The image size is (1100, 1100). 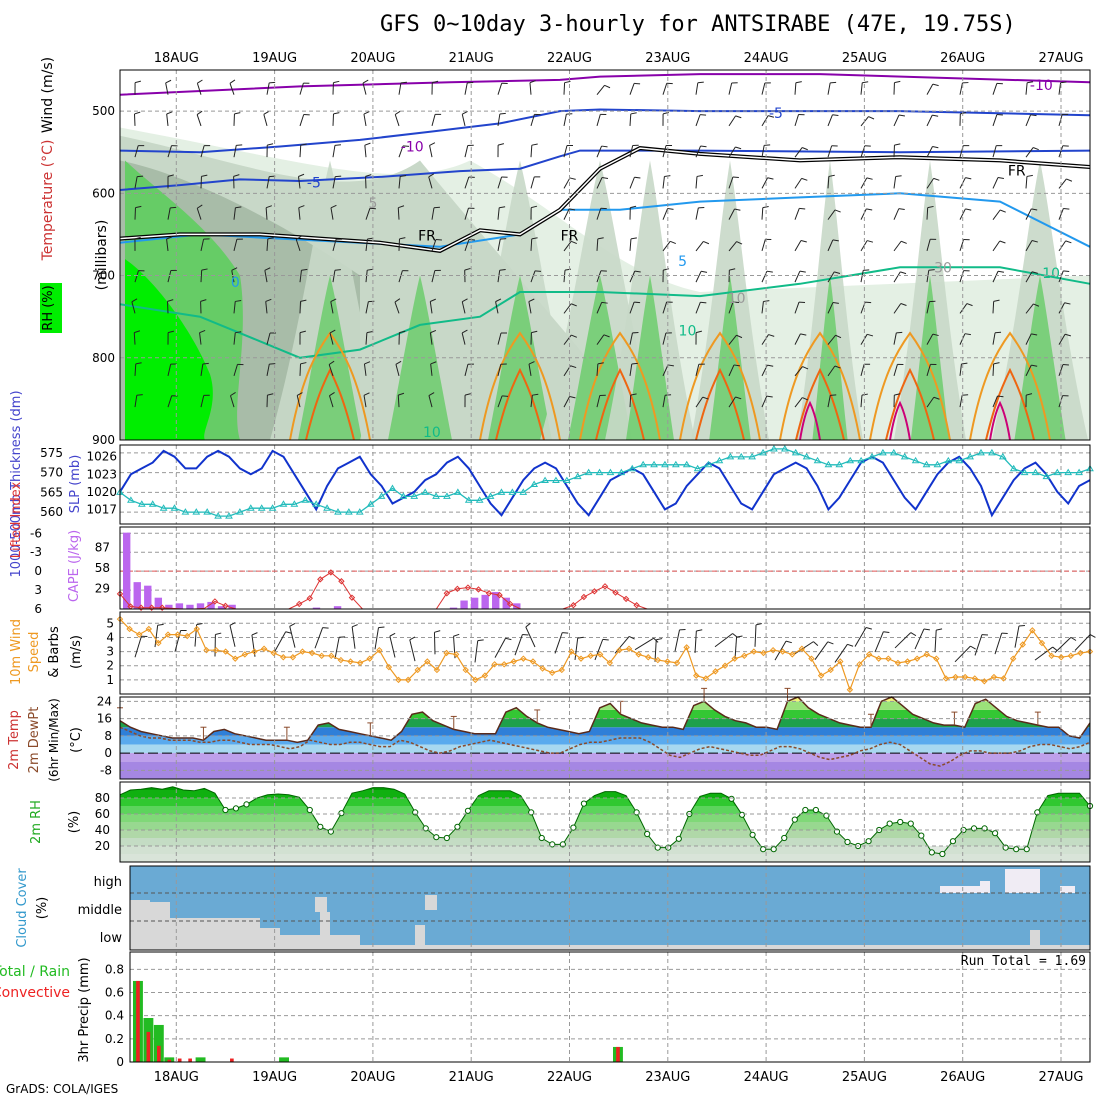 What do you see at coordinates (605, 723) in the screenshot?
I see `temp-band` at bounding box center [605, 723].